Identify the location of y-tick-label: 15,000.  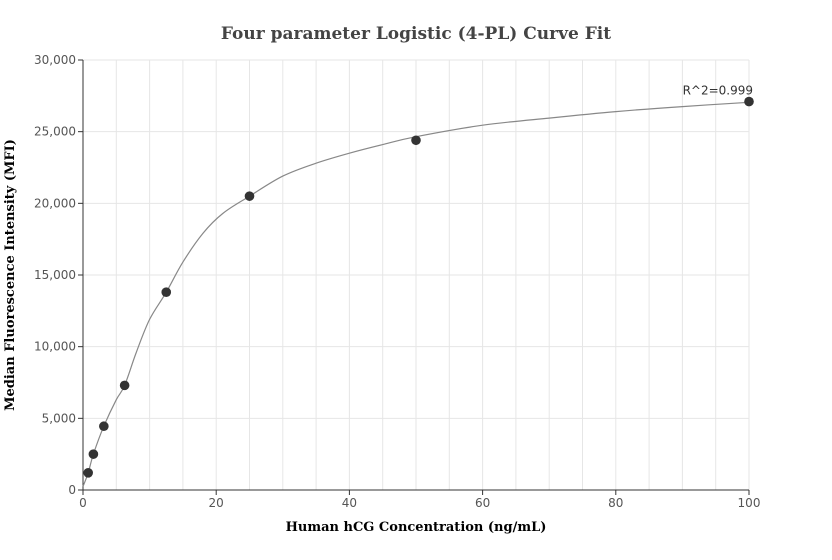
(55, 275).